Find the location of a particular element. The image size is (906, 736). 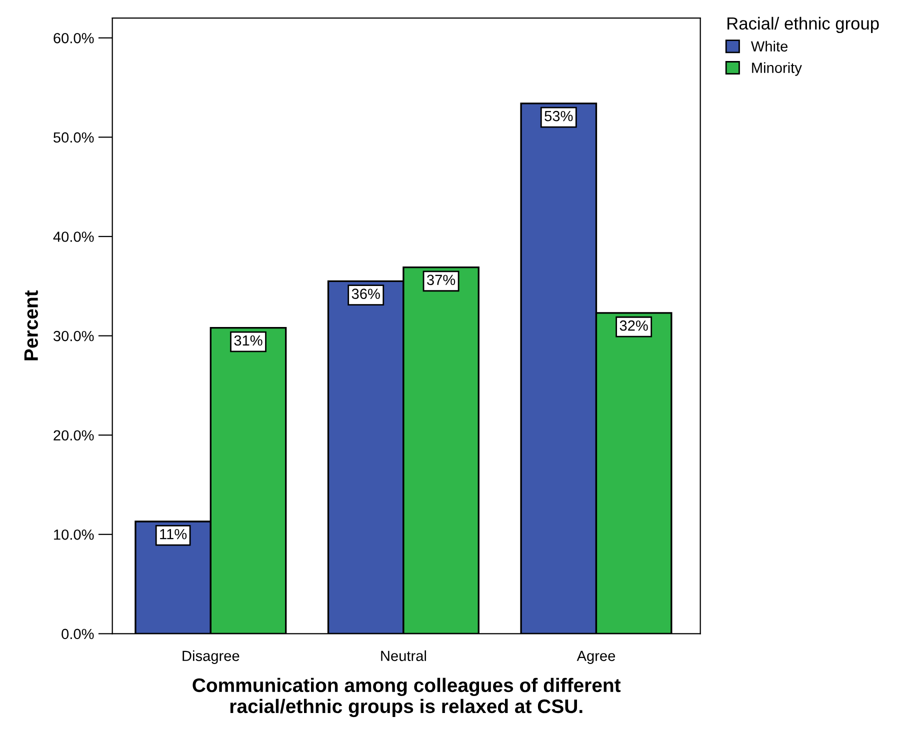

data-label: 31% is located at coordinates (248, 340).